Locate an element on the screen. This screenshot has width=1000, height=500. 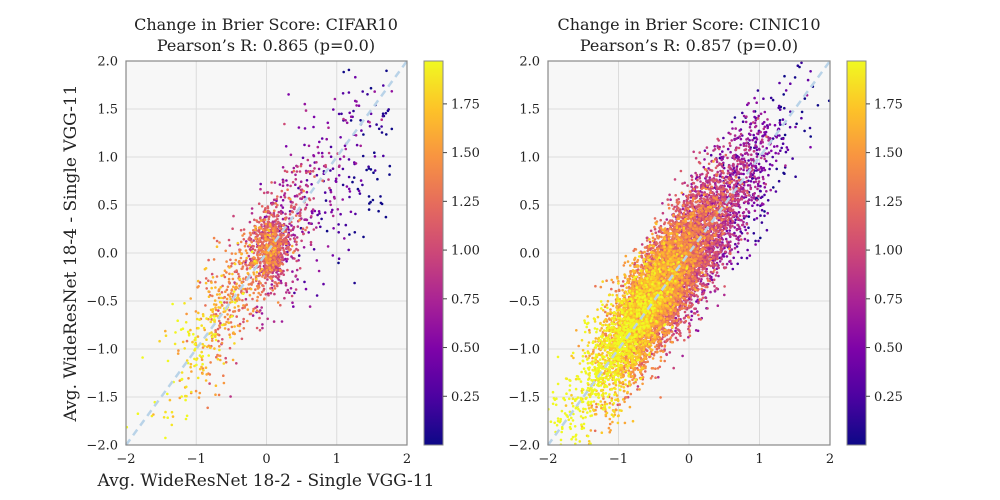
chart-subtitle: Pearson’s R: 0.857 (p=0.0) is located at coordinates (689, 45).